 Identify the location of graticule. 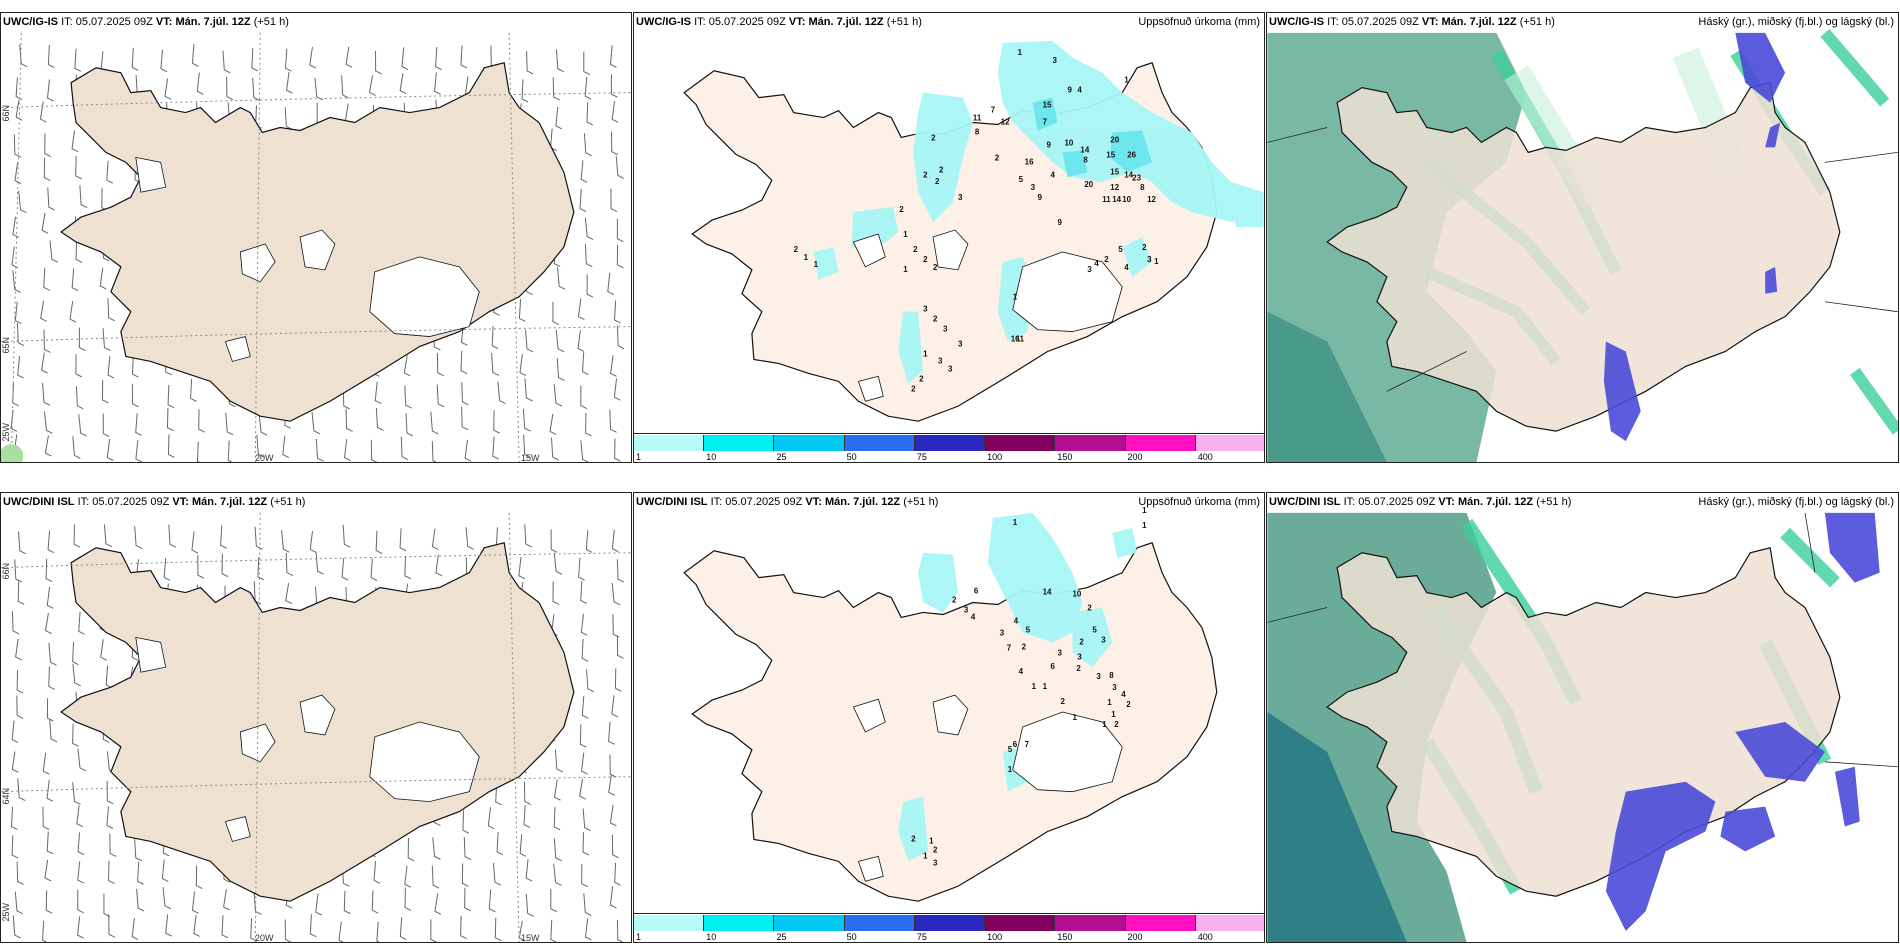
(1582, 640).